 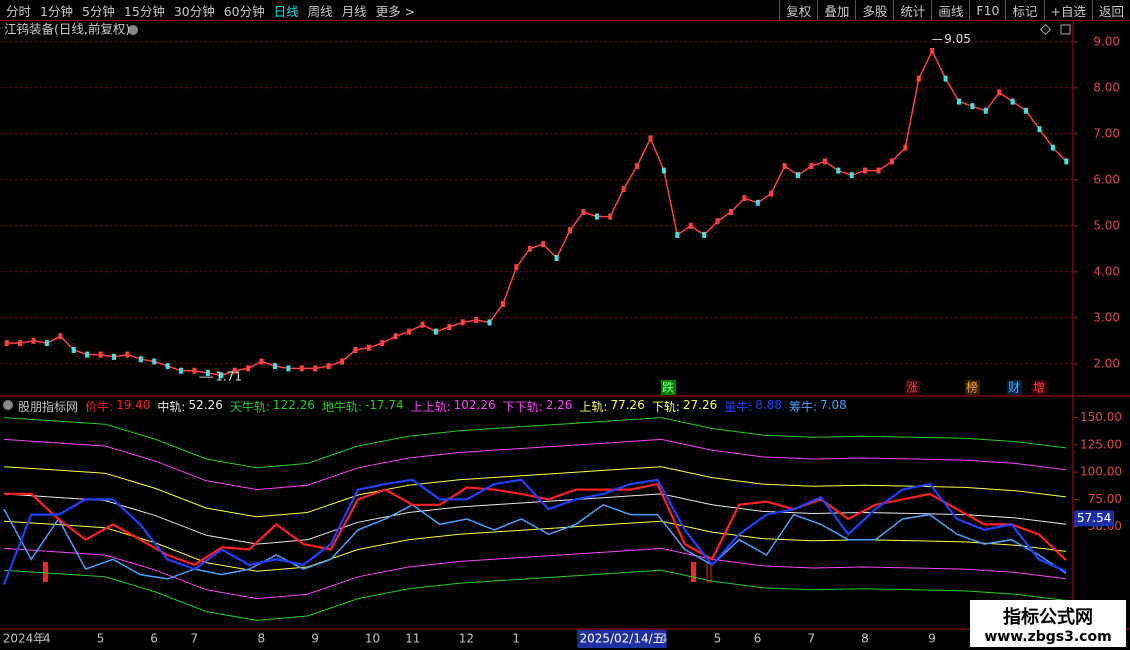 What do you see at coordinates (865, 639) in the screenshot?
I see `x-tick-label: 8` at bounding box center [865, 639].